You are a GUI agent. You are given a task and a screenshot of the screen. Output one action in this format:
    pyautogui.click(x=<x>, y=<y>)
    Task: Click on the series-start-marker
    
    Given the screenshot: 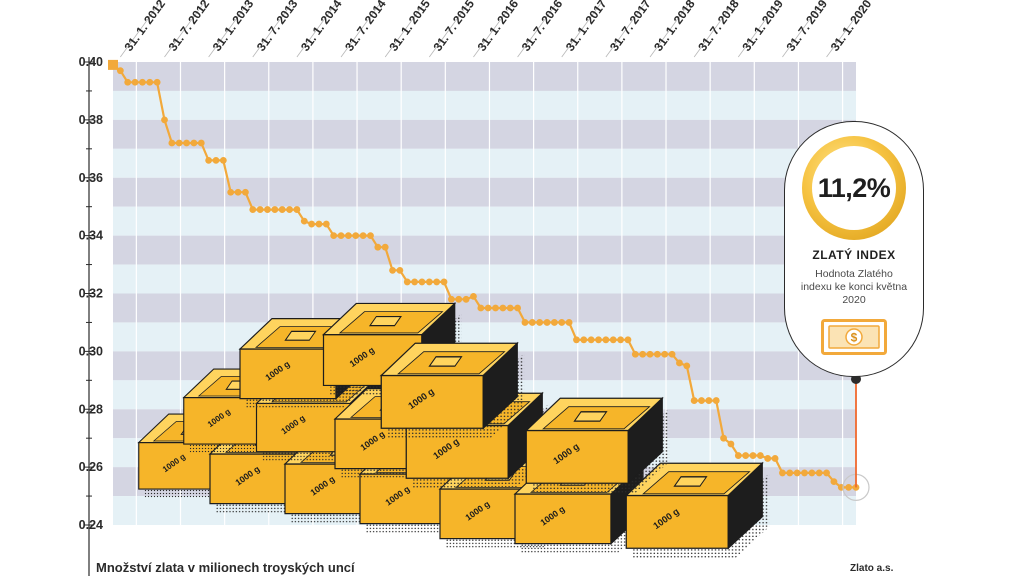 What is the action you would take?
    pyautogui.click(x=113, y=64)
    